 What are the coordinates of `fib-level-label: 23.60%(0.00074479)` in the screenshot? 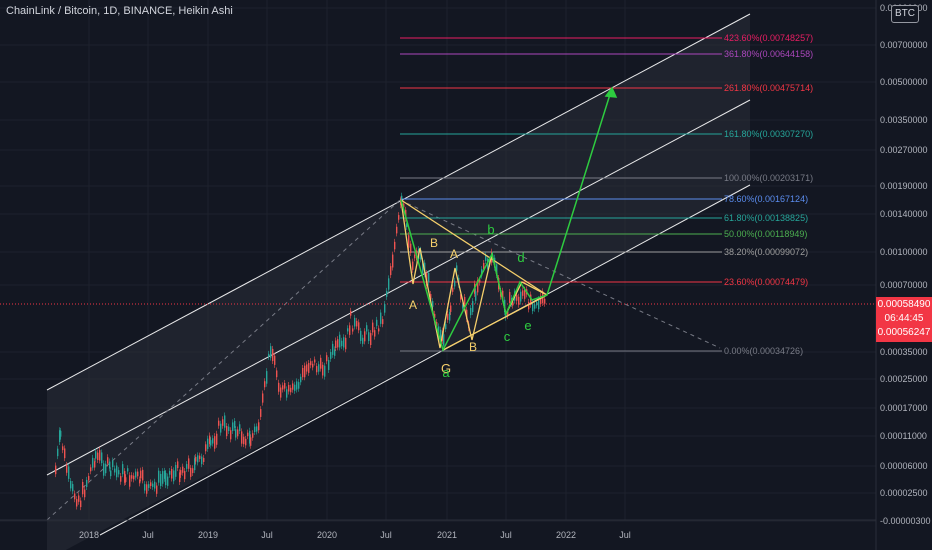 It's located at (766, 282).